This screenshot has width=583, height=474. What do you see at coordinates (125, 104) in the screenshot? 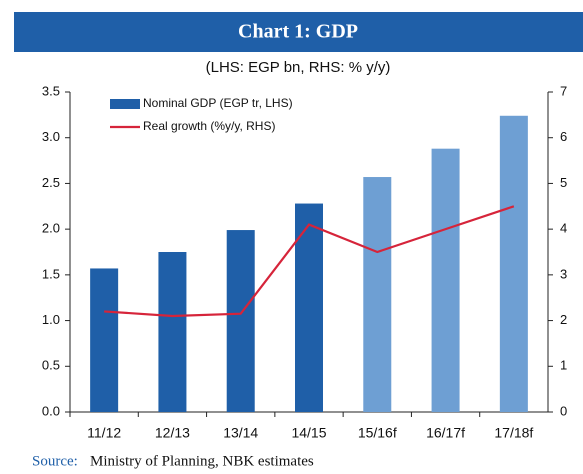
I see `legend-swatch` at bounding box center [125, 104].